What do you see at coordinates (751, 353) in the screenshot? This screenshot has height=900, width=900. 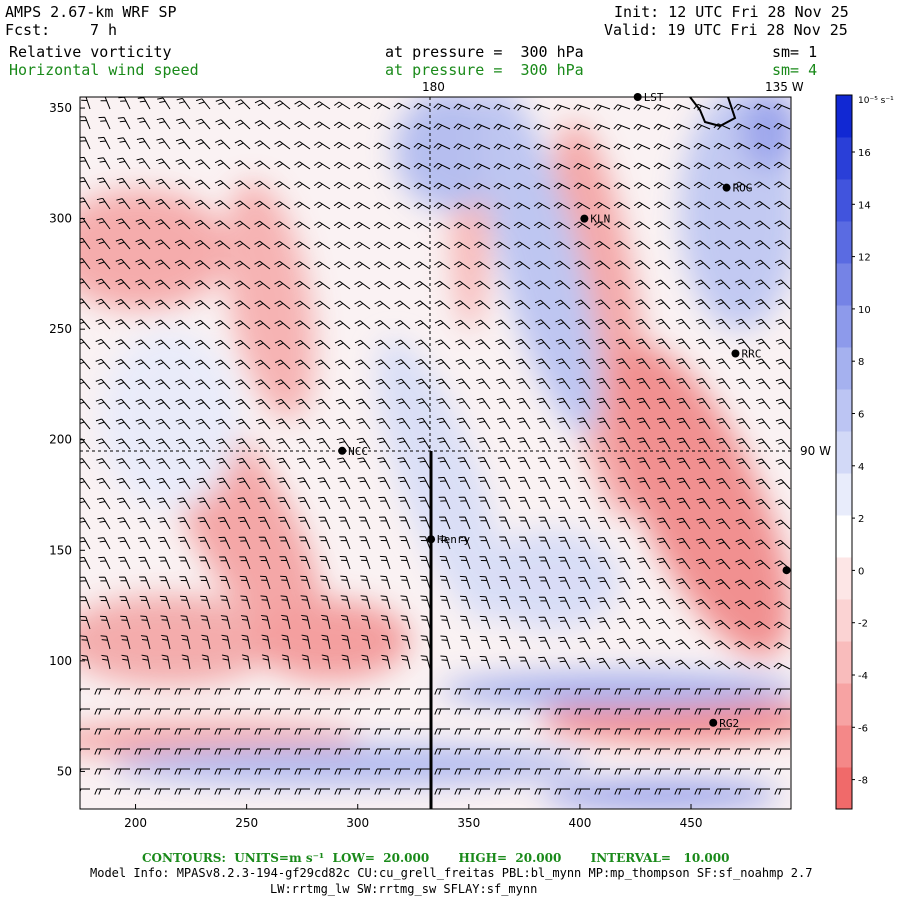 I see `station-label: RRC` at bounding box center [751, 353].